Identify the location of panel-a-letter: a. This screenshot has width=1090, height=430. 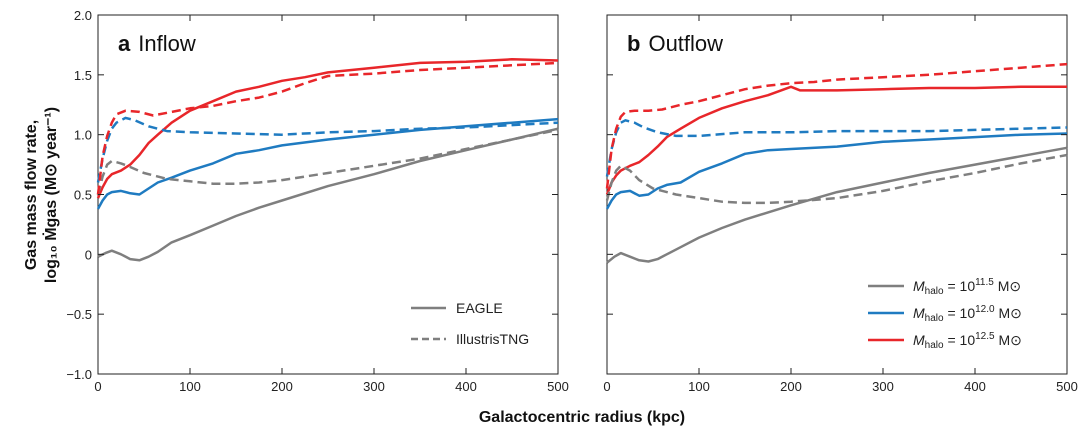
(124, 43).